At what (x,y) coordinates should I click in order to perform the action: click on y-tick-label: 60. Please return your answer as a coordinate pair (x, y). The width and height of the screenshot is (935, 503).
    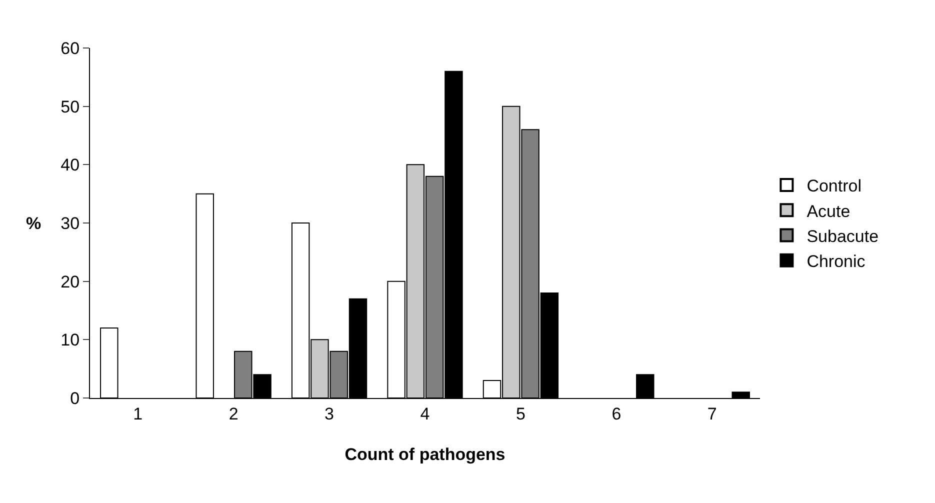
    Looking at the image, I should click on (70, 48).